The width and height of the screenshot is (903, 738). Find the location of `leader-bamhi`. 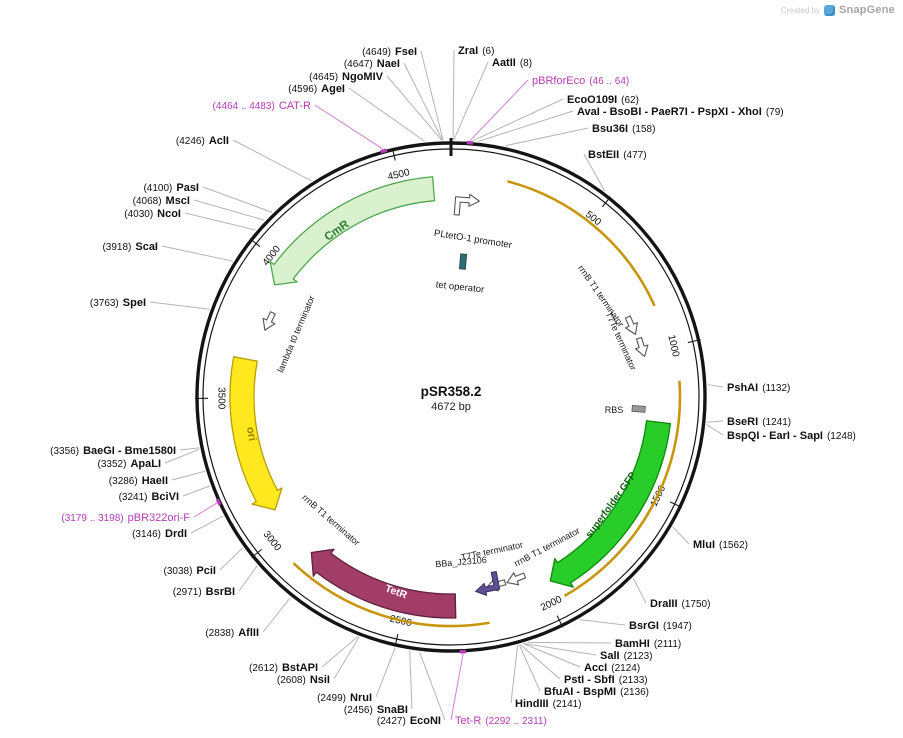

leader-bamhi is located at coordinates (569, 642).